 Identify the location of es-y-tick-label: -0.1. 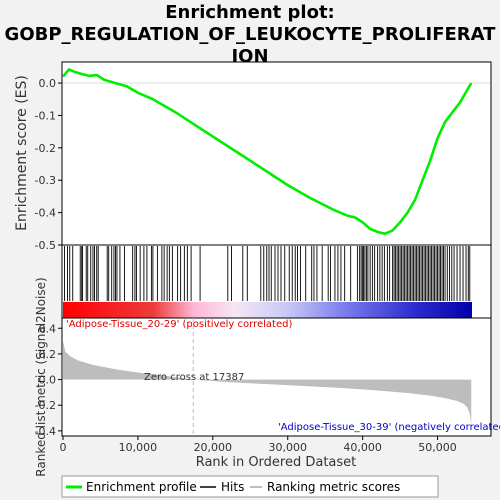
(45, 115).